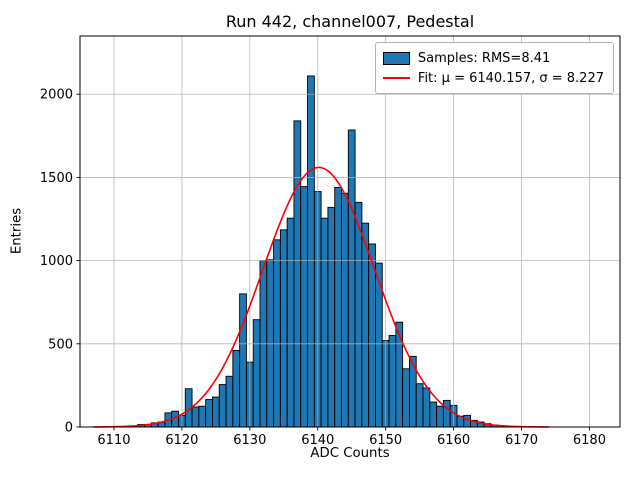  I want to click on legend-samples-label: Samples: RMS=8.41, so click(484, 58).